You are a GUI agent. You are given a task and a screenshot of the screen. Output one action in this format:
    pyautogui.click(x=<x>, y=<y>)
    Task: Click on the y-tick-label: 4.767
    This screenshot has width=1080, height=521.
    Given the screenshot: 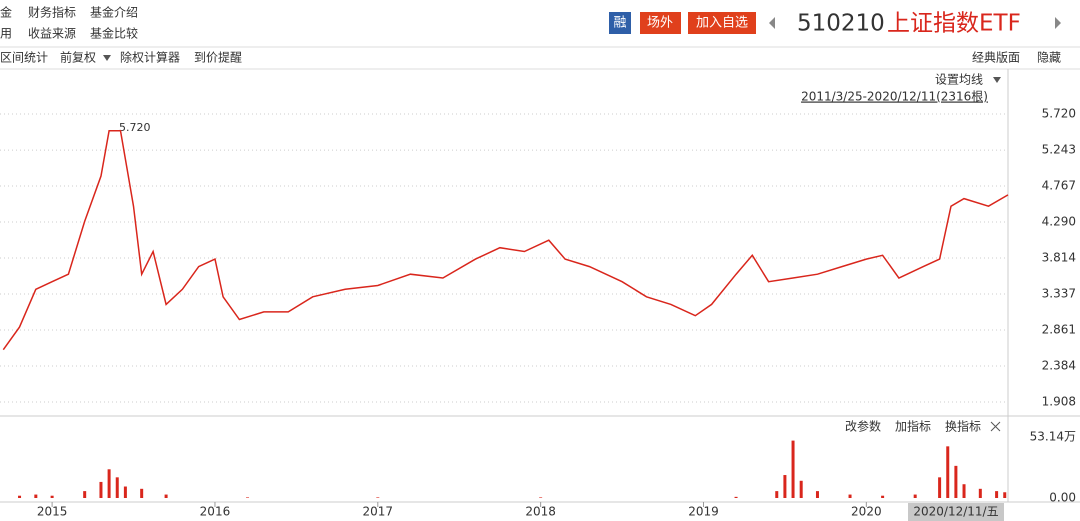 What is the action you would take?
    pyautogui.click(x=1059, y=186)
    